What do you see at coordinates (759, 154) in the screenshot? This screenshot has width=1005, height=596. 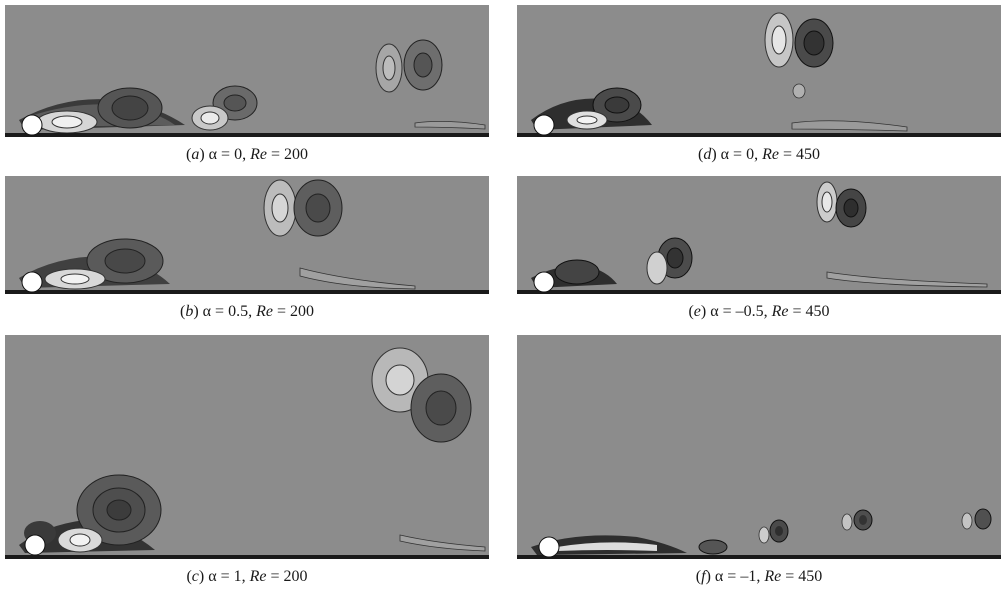 I see `caption-d: (d) α = 0, Re = 450` at bounding box center [759, 154].